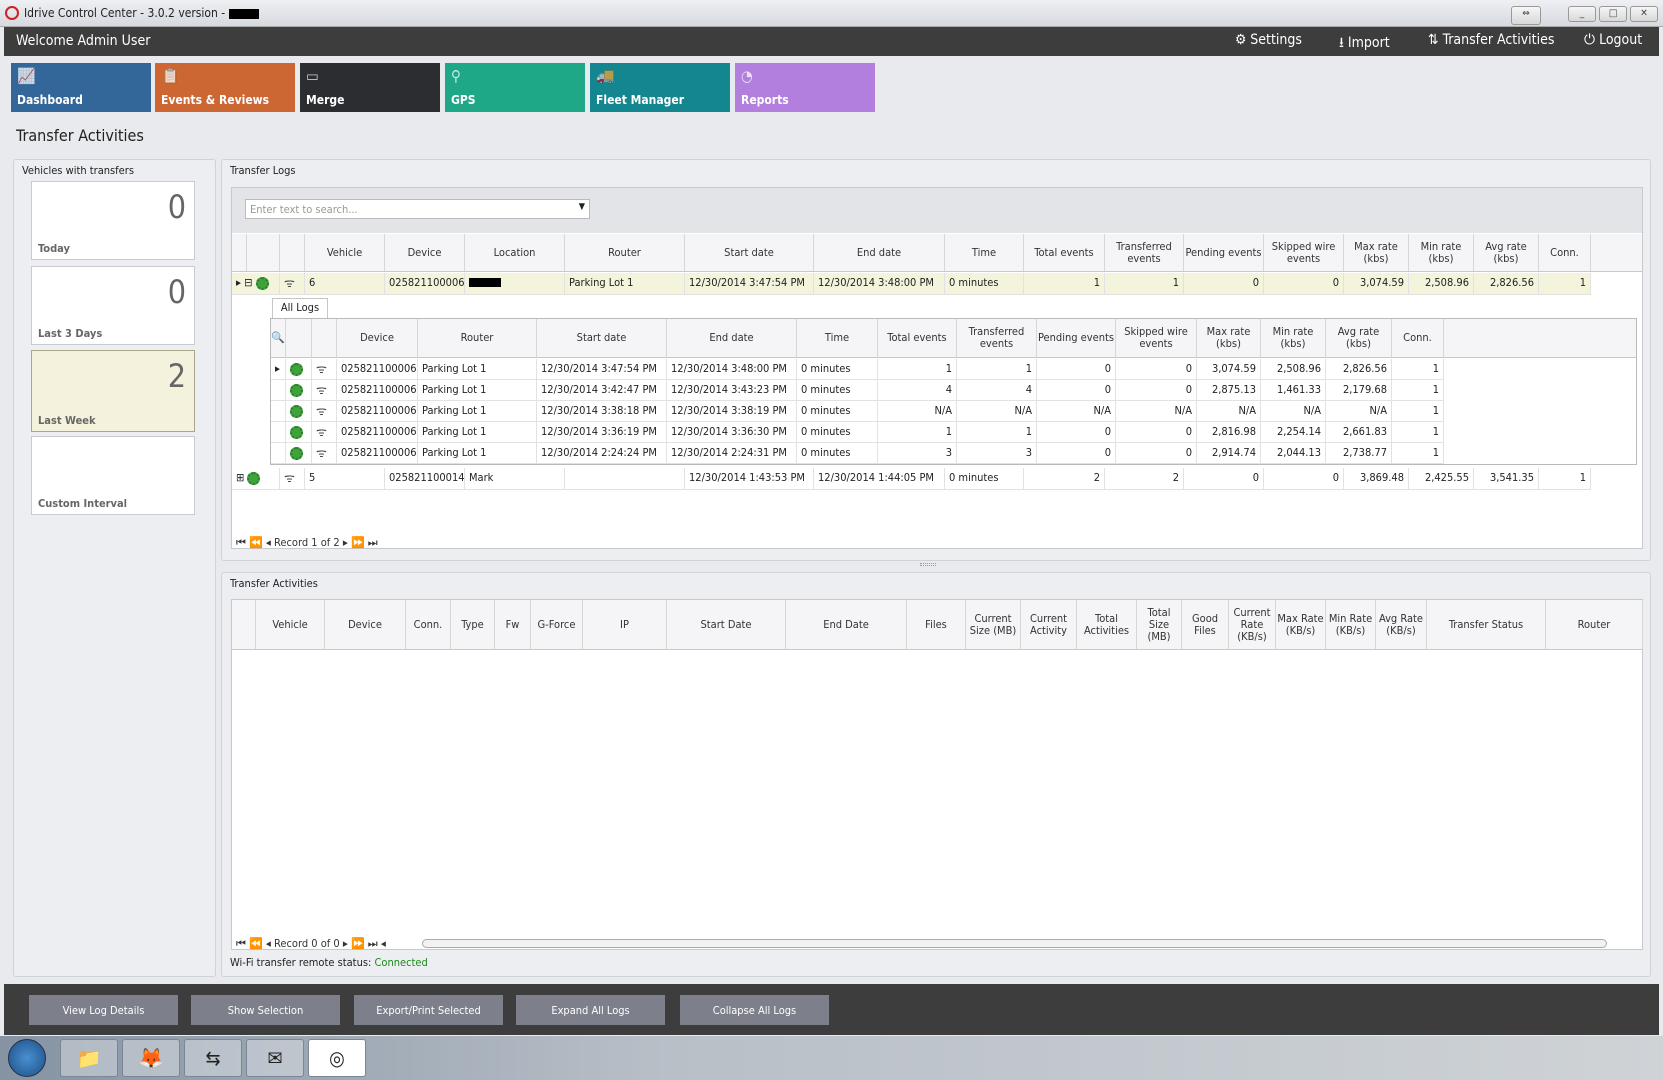 This screenshot has height=1080, width=1663. Describe the element at coordinates (515, 252) in the screenshot. I see `column-header: Location` at that location.